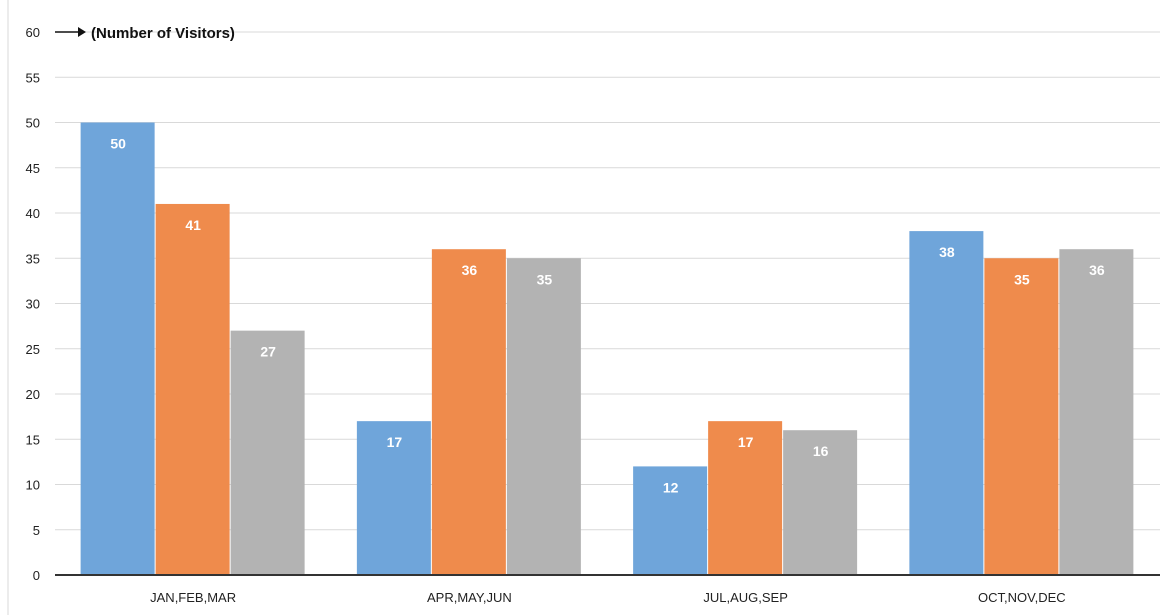 This screenshot has width=1173, height=615. Describe the element at coordinates (33, 394) in the screenshot. I see `y-tick-label: 20` at that location.